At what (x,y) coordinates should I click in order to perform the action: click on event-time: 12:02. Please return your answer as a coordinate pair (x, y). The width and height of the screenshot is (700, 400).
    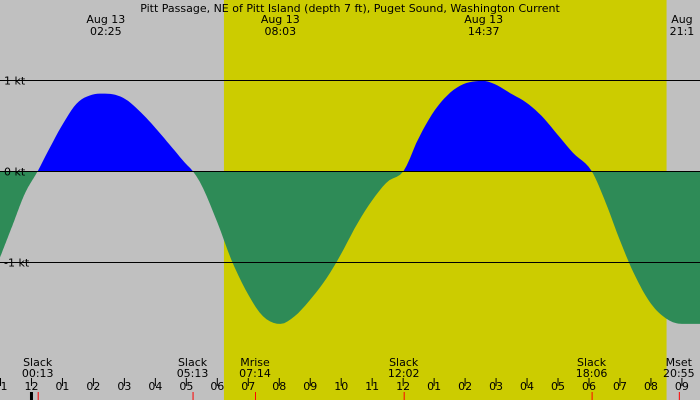
    Looking at the image, I should click on (404, 373).